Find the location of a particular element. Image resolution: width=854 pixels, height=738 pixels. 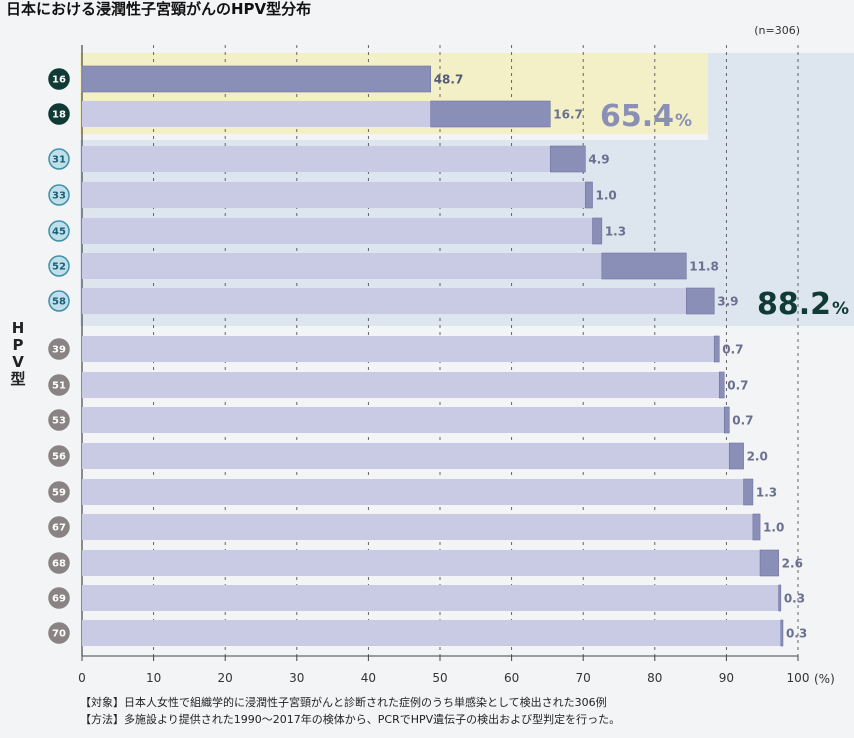

value-label-39: 0.7 is located at coordinates (732, 350).